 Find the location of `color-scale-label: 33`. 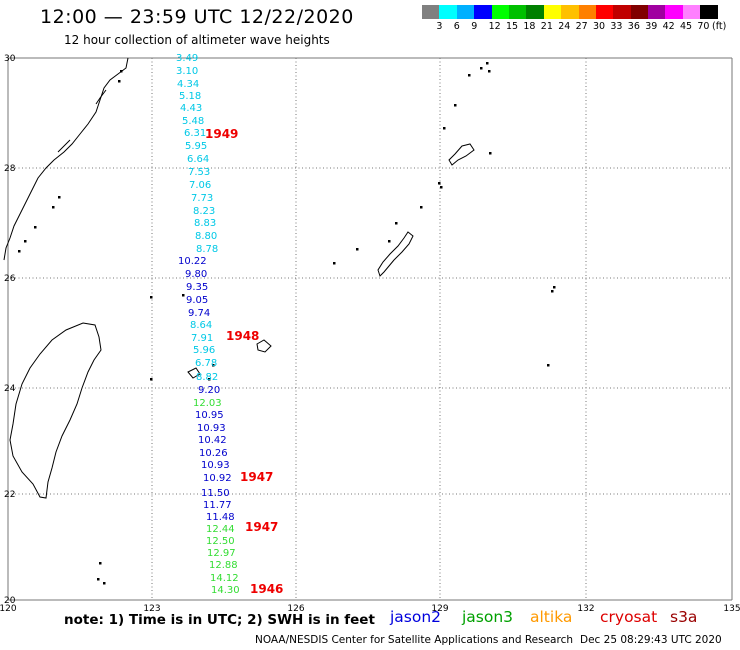

color-scale-label: 33 is located at coordinates (616, 26).